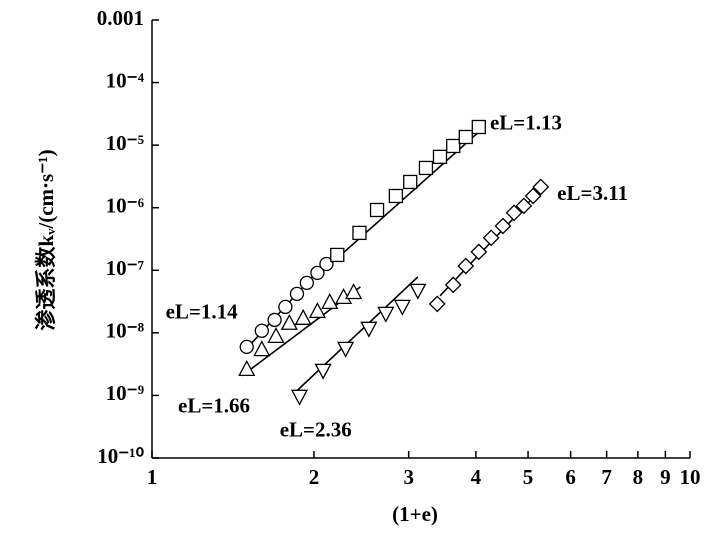 This screenshot has height=539, width=727. What do you see at coordinates (125, 268) in the screenshot?
I see `y-tick-label: 10⁻⁷` at bounding box center [125, 268].